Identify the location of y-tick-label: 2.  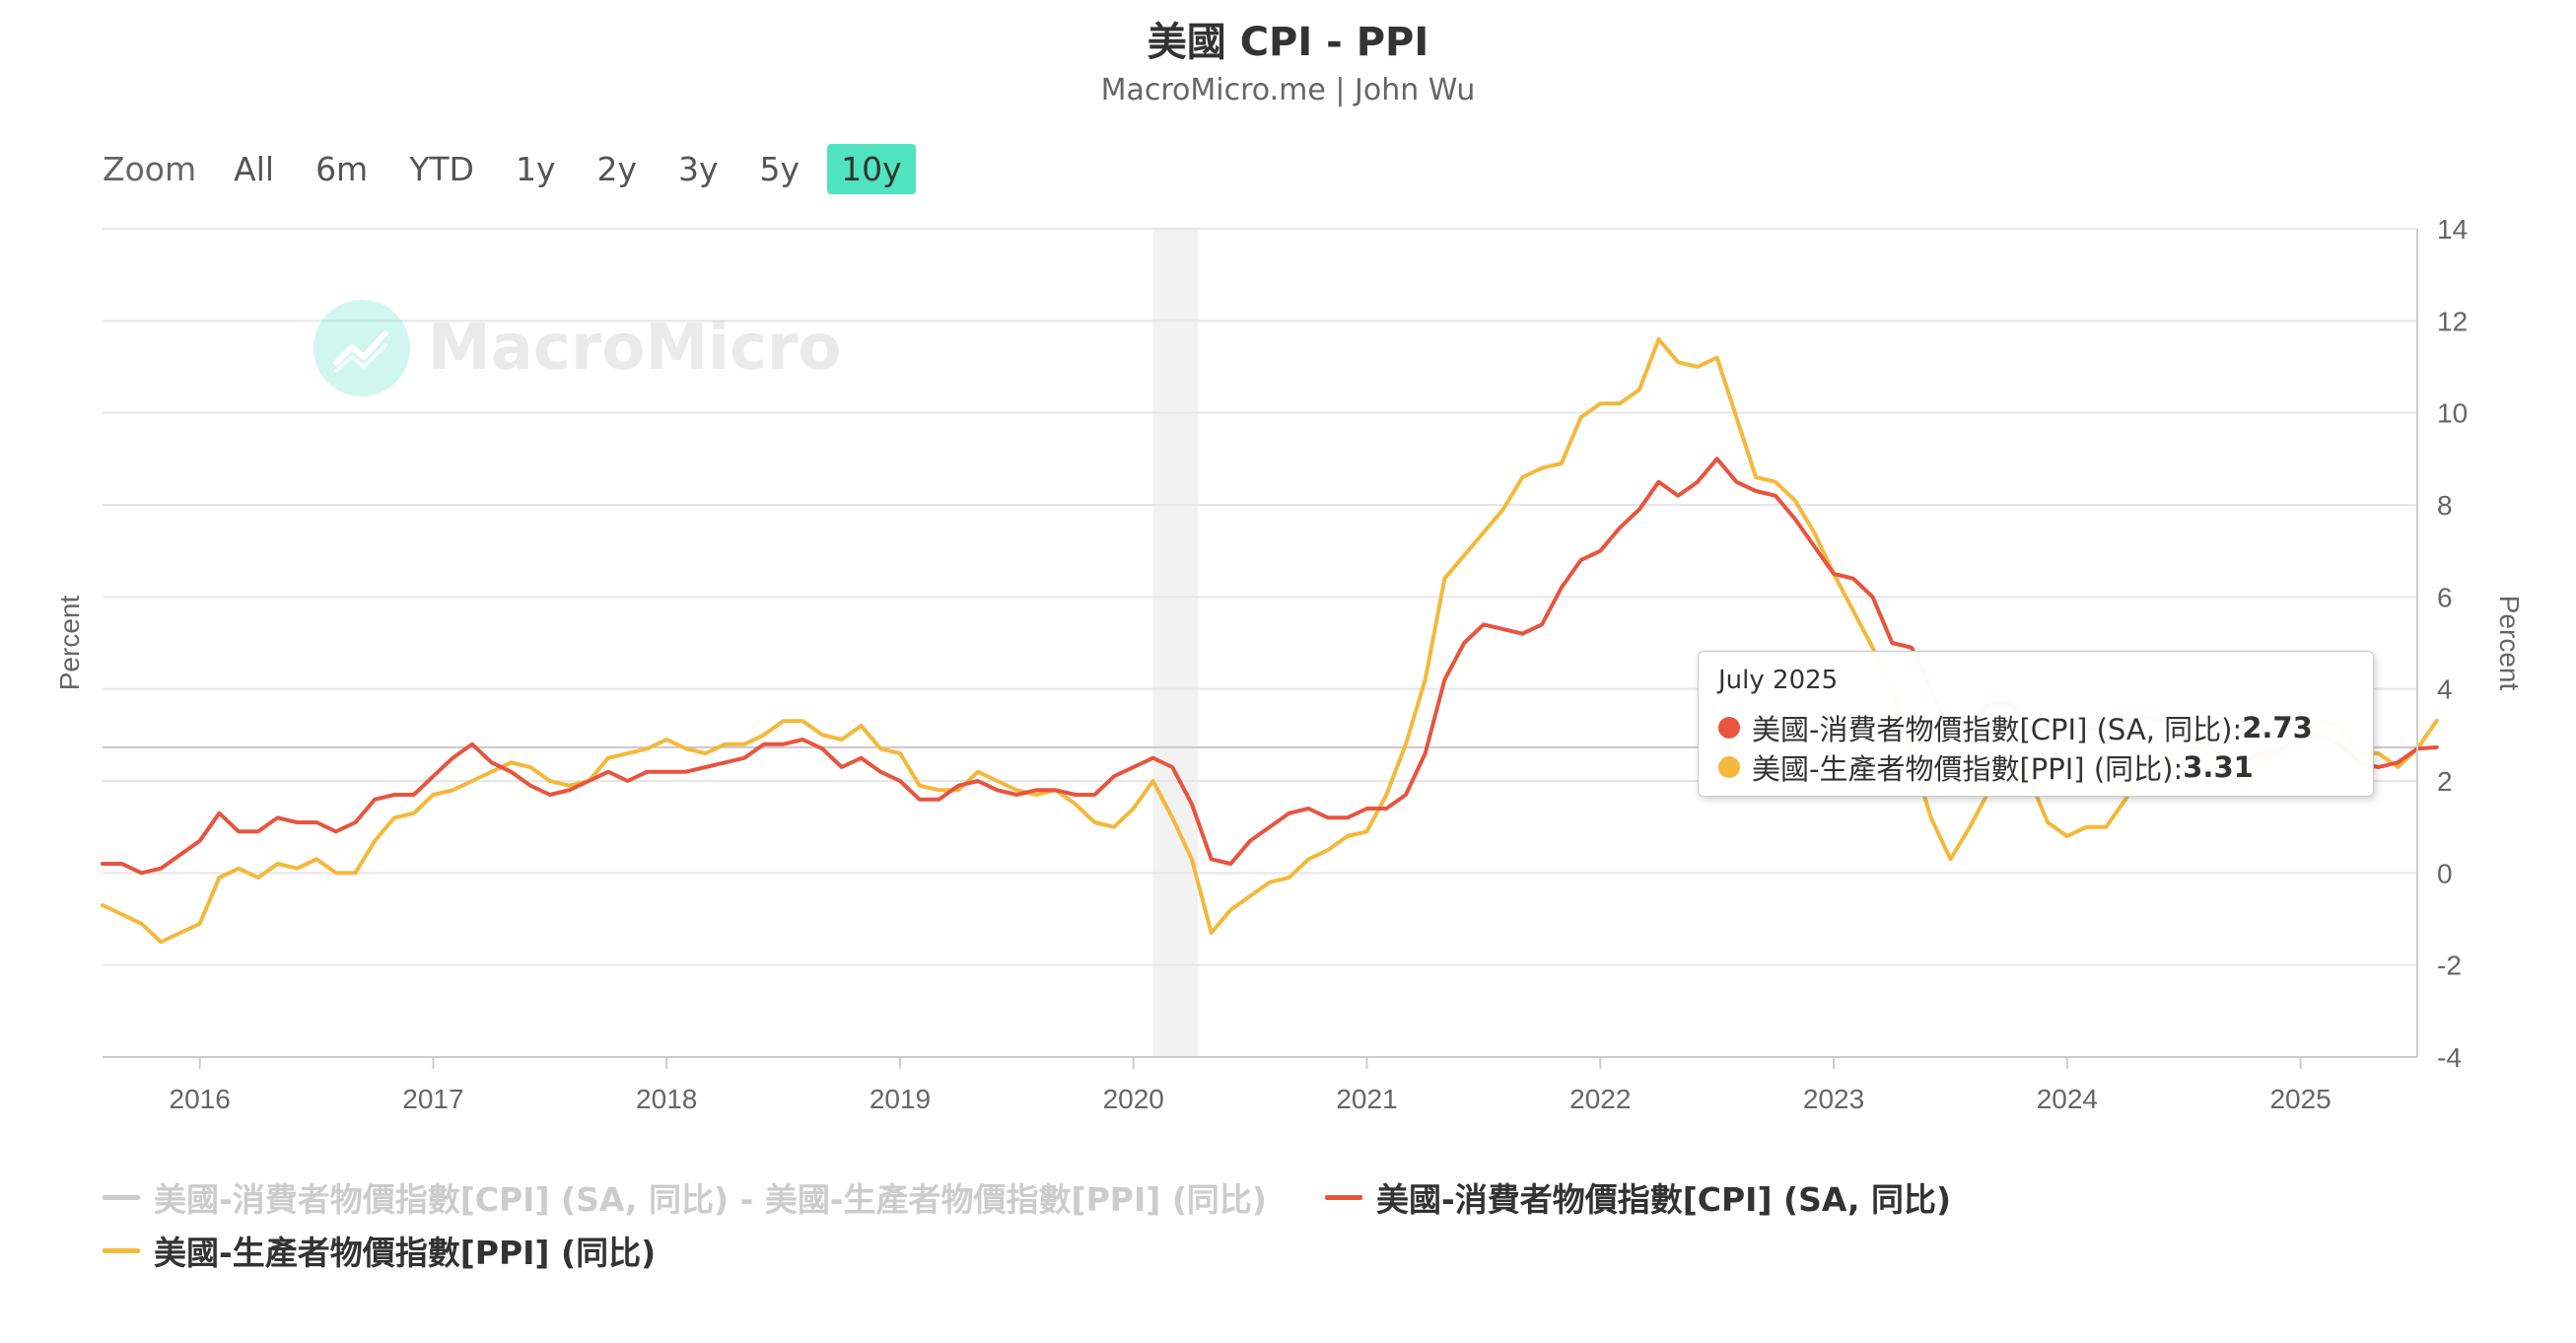
(2445, 782).